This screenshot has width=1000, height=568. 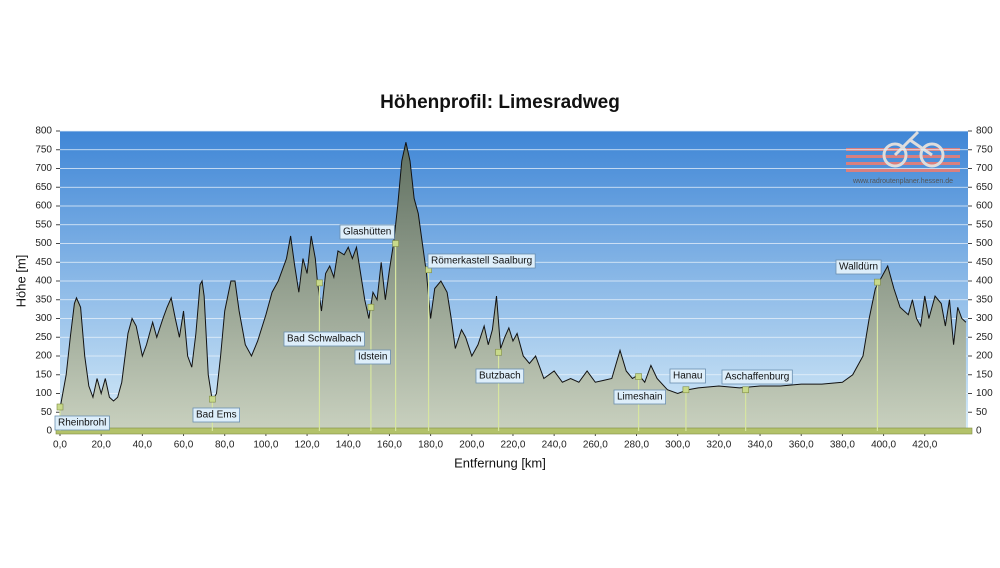 I want to click on x-tick-label: 340,0, so click(x=760, y=445).